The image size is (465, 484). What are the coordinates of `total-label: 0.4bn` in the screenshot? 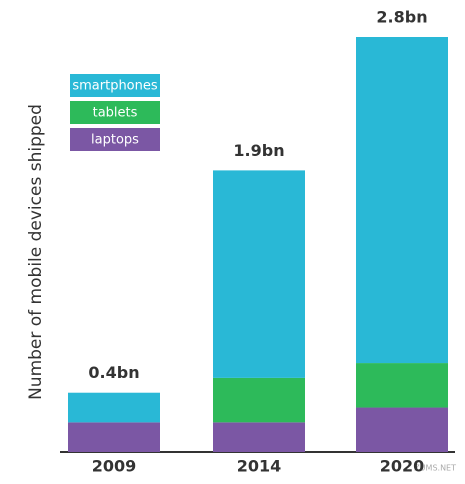 It's located at (113, 372).